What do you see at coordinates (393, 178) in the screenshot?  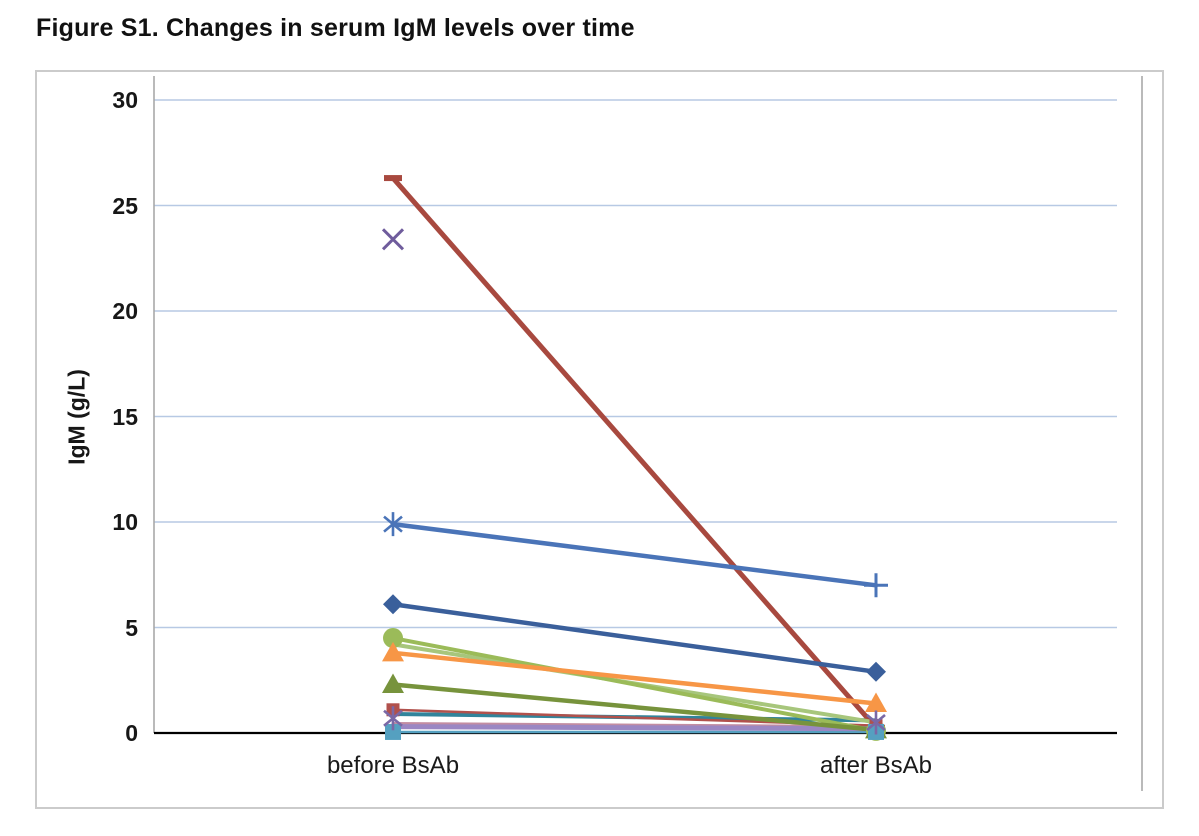 I see `patient-01-marker-before` at bounding box center [393, 178].